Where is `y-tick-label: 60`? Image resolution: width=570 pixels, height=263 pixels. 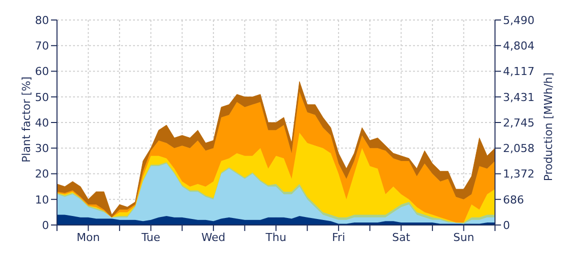
y-tick-label: 60 is located at coordinates (42, 71).